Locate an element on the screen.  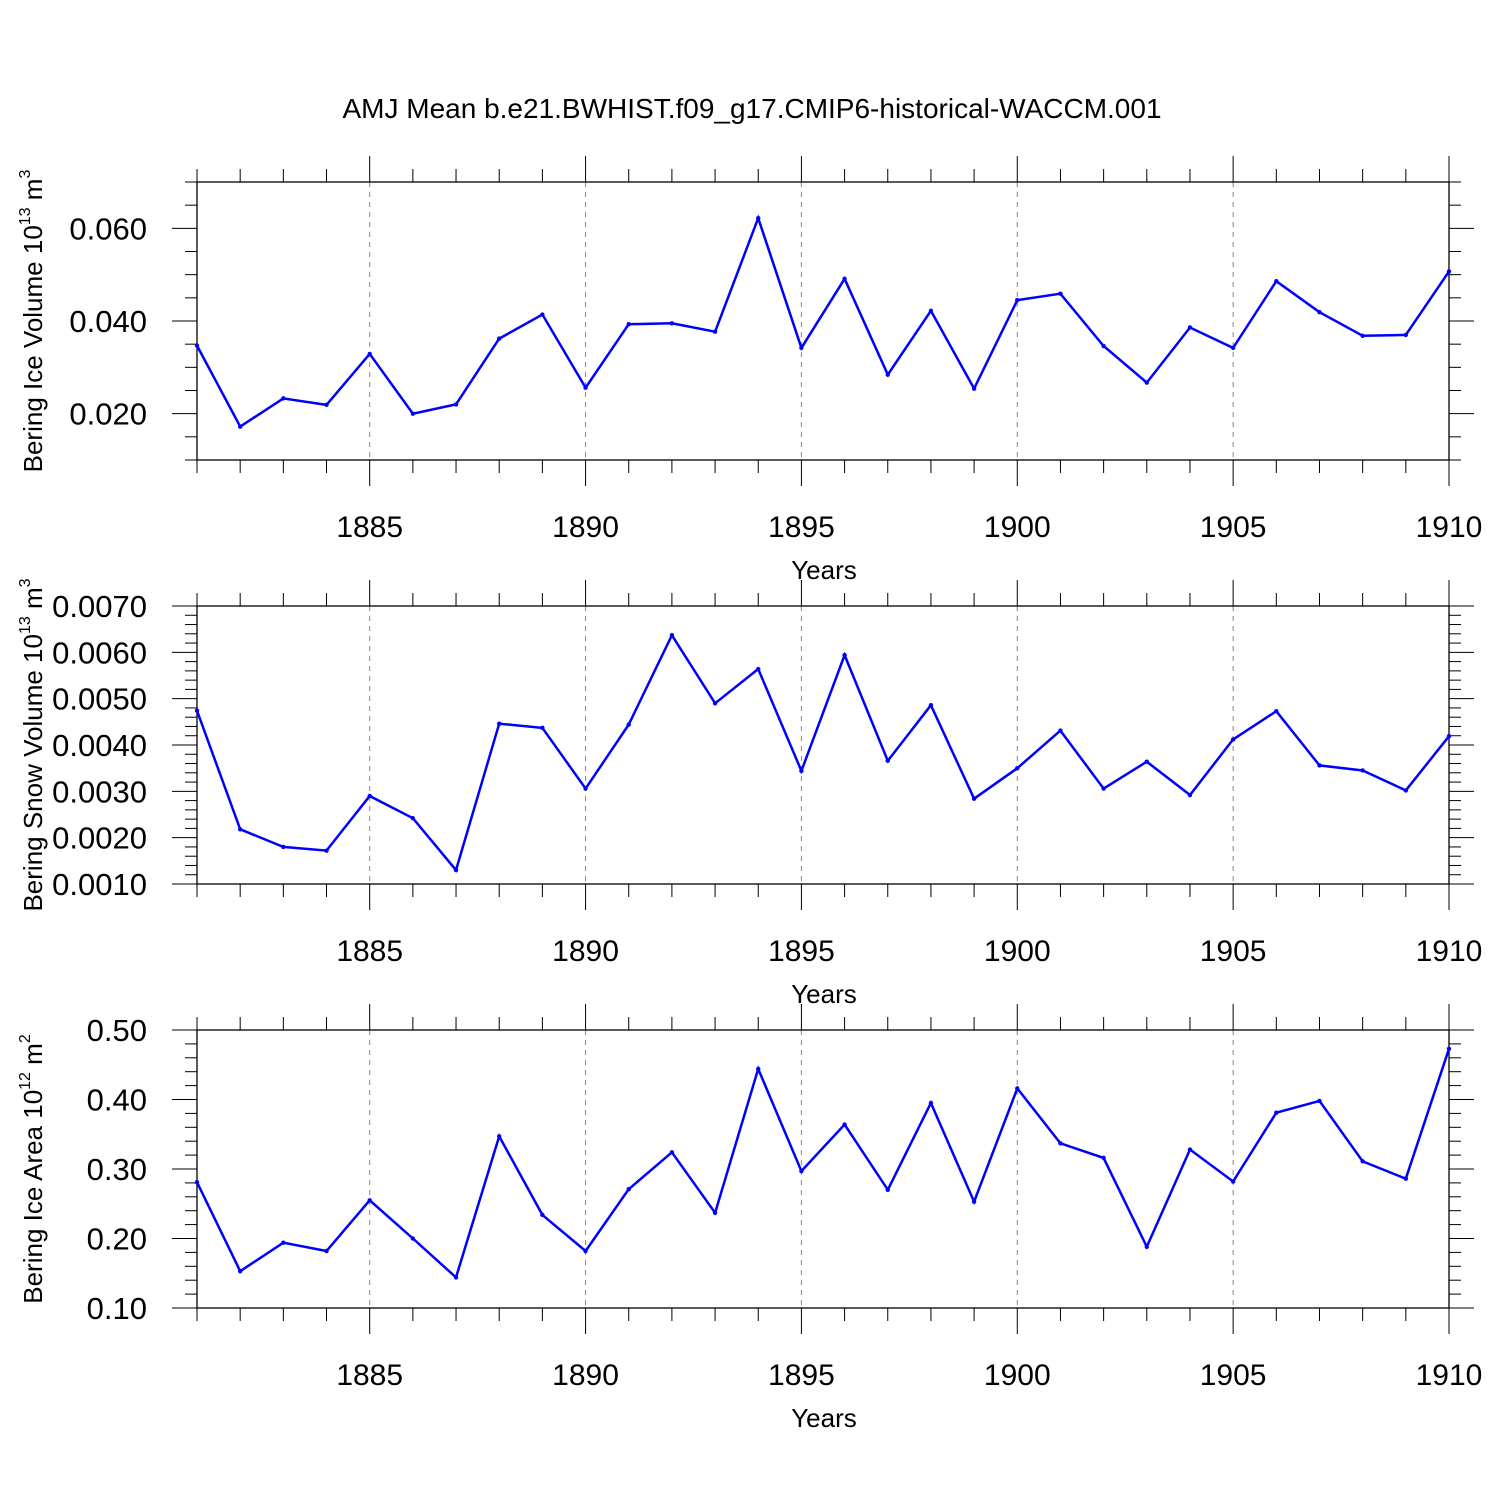
y-tick-label: 0.0020 is located at coordinates (99, 838).